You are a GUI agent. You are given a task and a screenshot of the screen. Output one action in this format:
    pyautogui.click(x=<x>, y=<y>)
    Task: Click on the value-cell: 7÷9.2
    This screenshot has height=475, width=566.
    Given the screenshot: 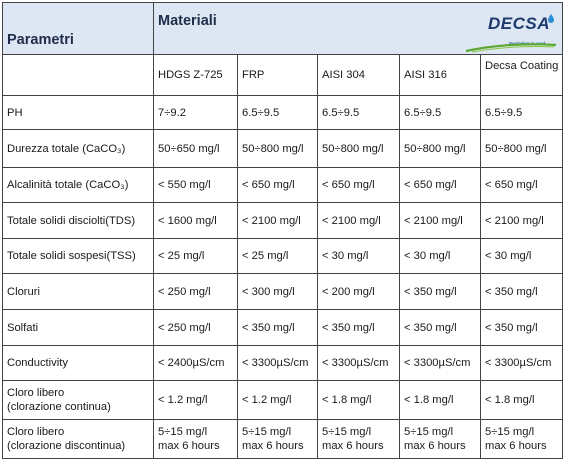 What is the action you would take?
    pyautogui.click(x=195, y=112)
    